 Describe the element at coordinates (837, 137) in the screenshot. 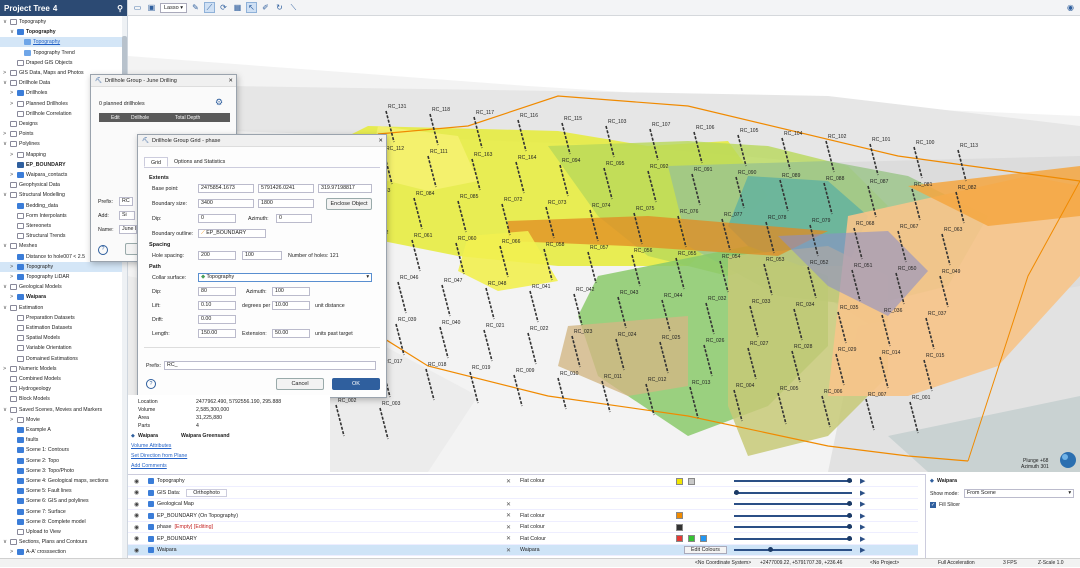

I see `drillhole-label: RC_102` at that location.